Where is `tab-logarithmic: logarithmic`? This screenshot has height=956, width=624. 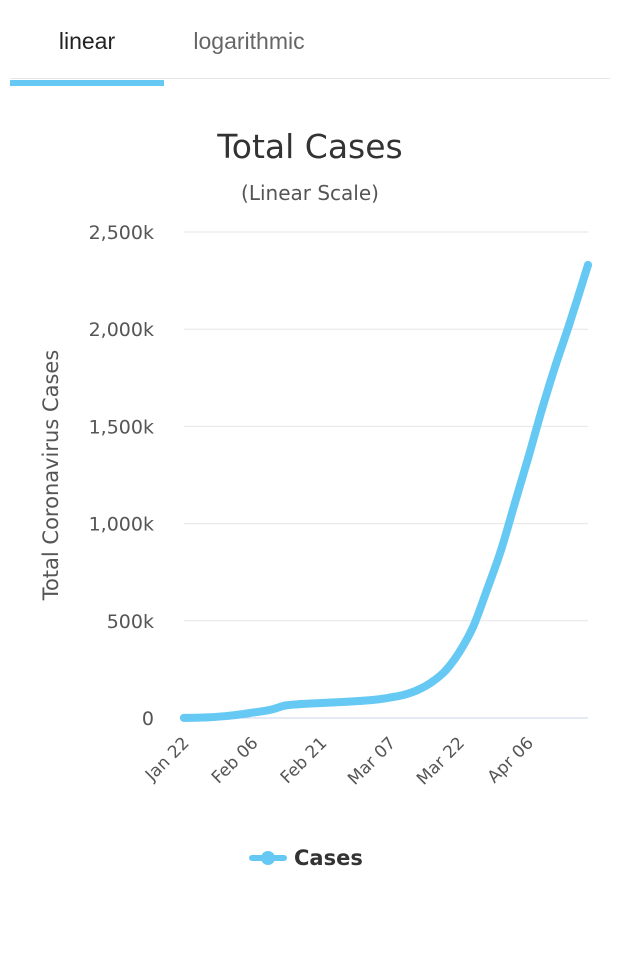 tab-logarithmic: logarithmic is located at coordinates (249, 41).